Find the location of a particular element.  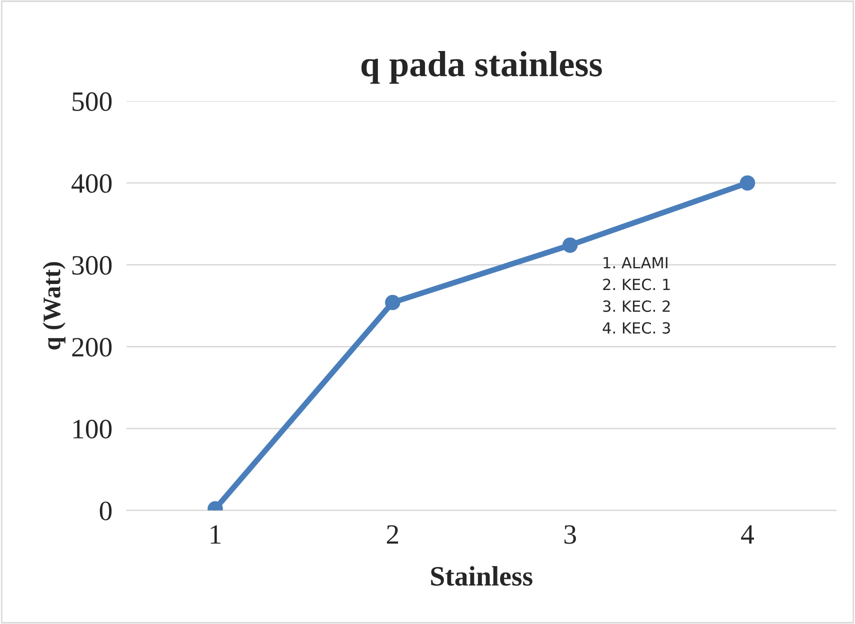

y-tick-label: 100 is located at coordinates (92, 429).